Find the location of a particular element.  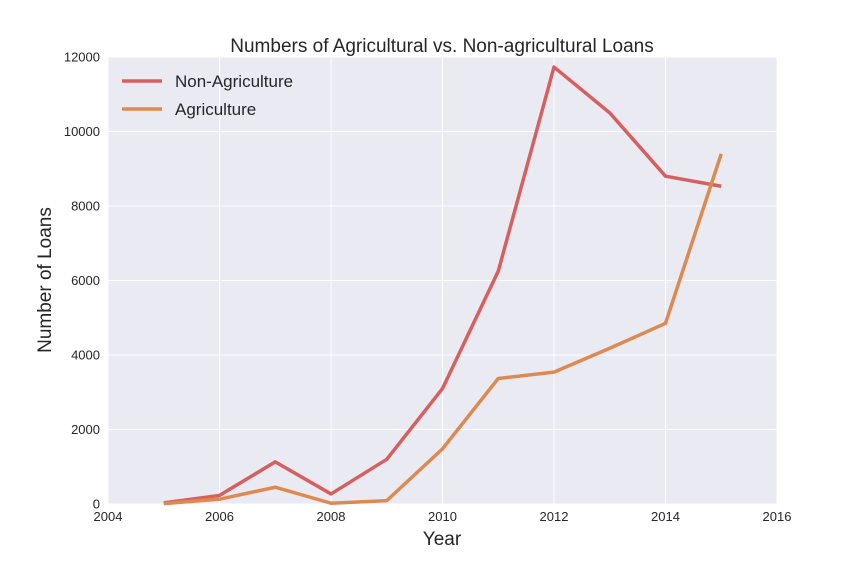

x-tick-label: 2006 is located at coordinates (219, 516).